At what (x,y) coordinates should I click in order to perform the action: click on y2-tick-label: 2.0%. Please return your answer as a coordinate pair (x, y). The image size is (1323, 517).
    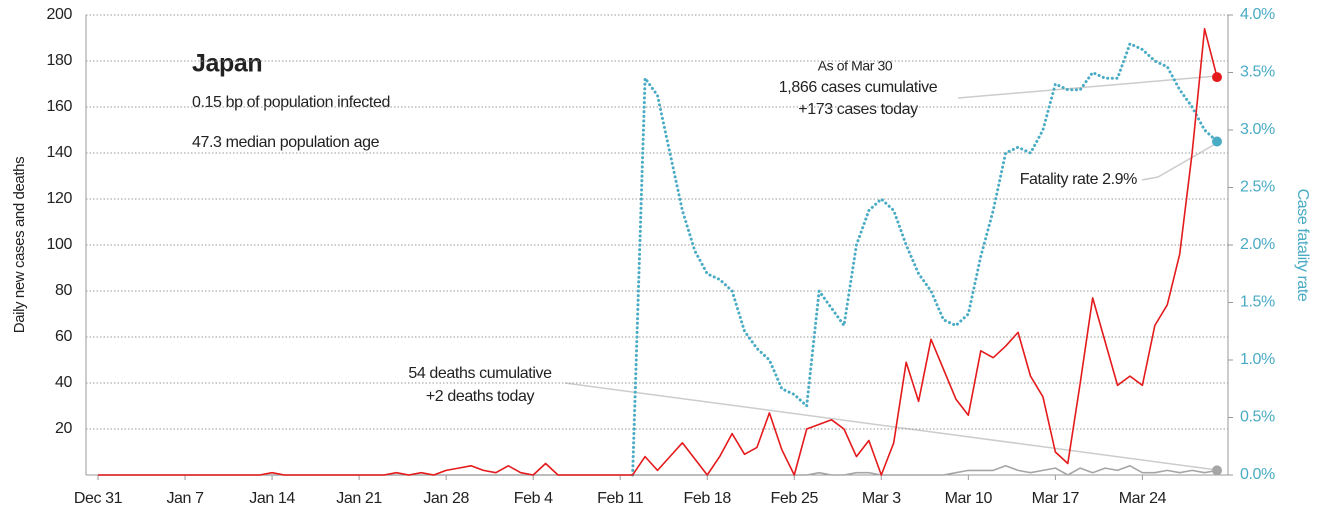
    Looking at the image, I should click on (1257, 244).